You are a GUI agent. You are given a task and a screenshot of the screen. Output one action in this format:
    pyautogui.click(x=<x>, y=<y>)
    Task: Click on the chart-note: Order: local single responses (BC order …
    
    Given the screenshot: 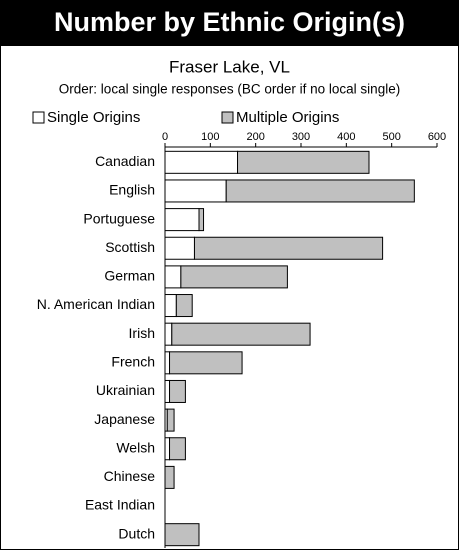 What is the action you would take?
    pyautogui.click(x=229, y=89)
    